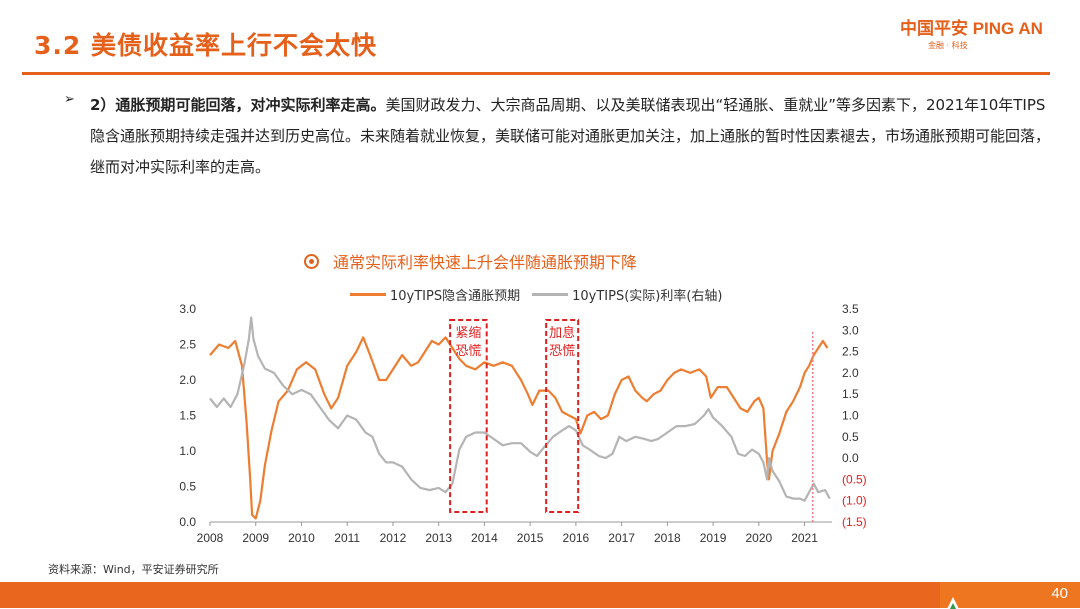  What do you see at coordinates (850, 373) in the screenshot?
I see `y-right-tick-label: 2.0` at bounding box center [850, 373].